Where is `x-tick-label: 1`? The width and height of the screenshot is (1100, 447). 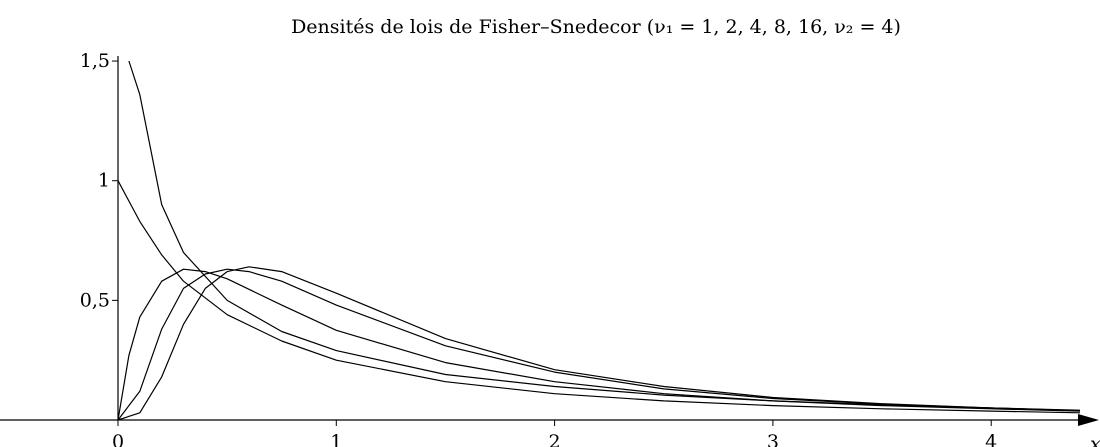
x-tick-label: 1 is located at coordinates (336, 439).